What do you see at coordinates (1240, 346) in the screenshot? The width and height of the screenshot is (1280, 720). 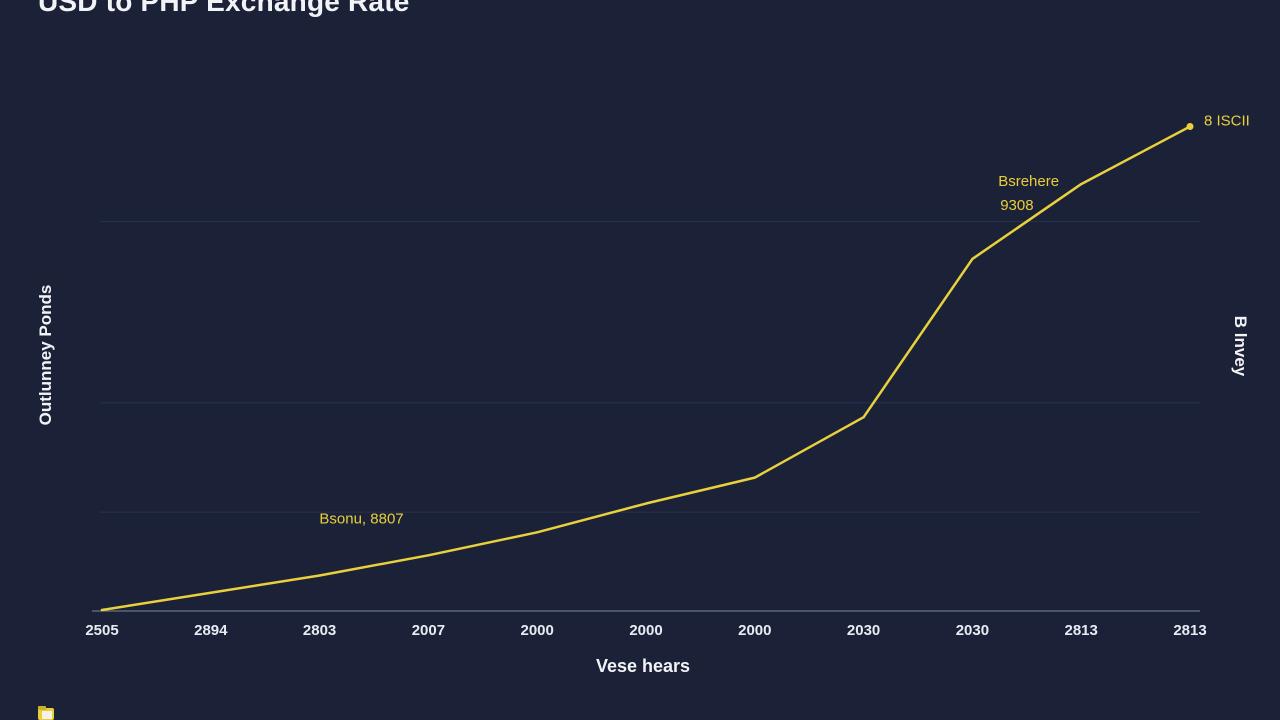 I see `y-axis-label-right: B lnvey` at bounding box center [1240, 346].